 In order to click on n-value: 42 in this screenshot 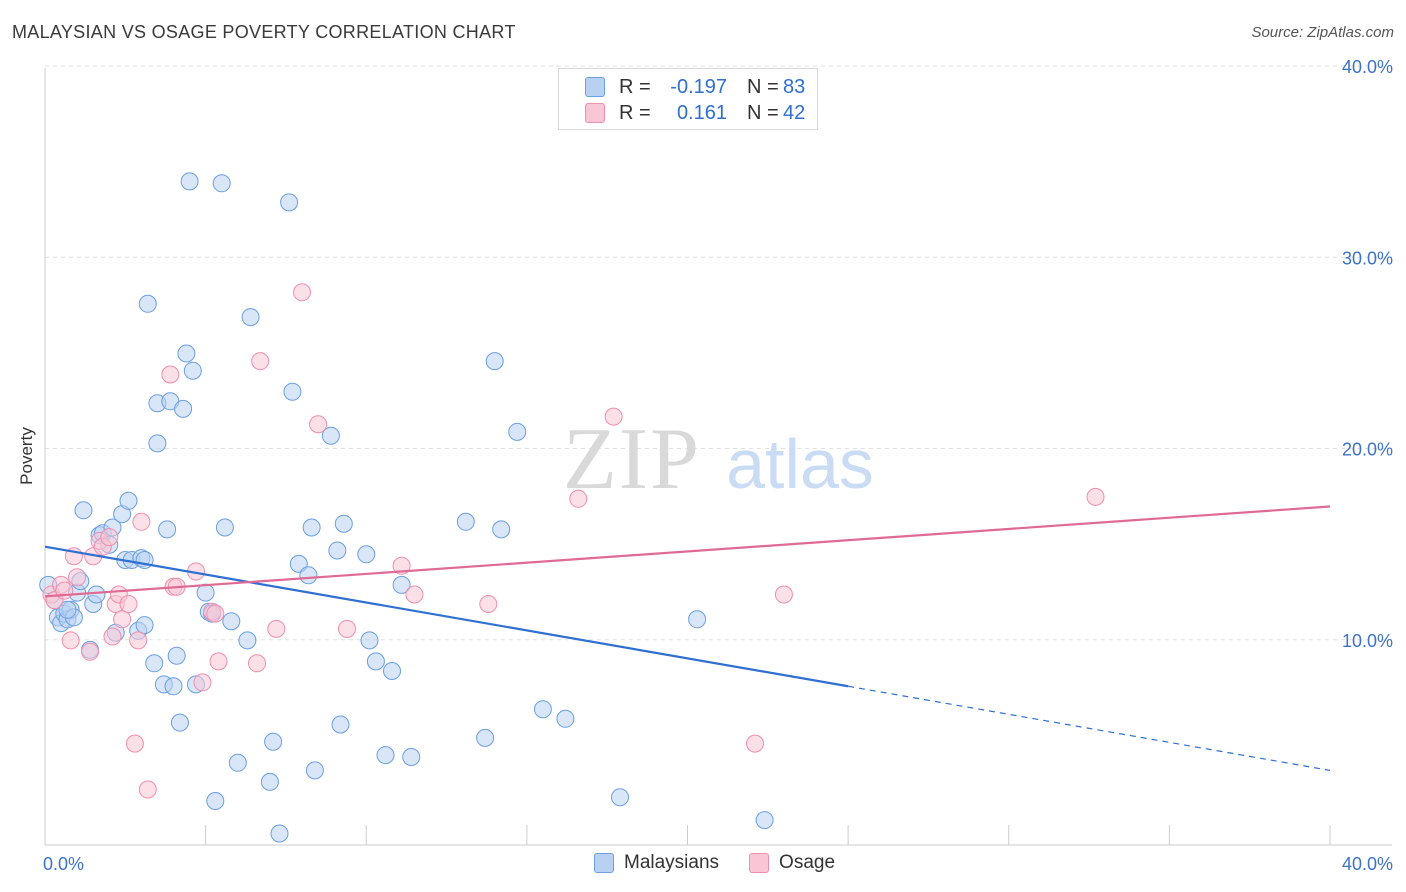, I will do `click(794, 112)`.